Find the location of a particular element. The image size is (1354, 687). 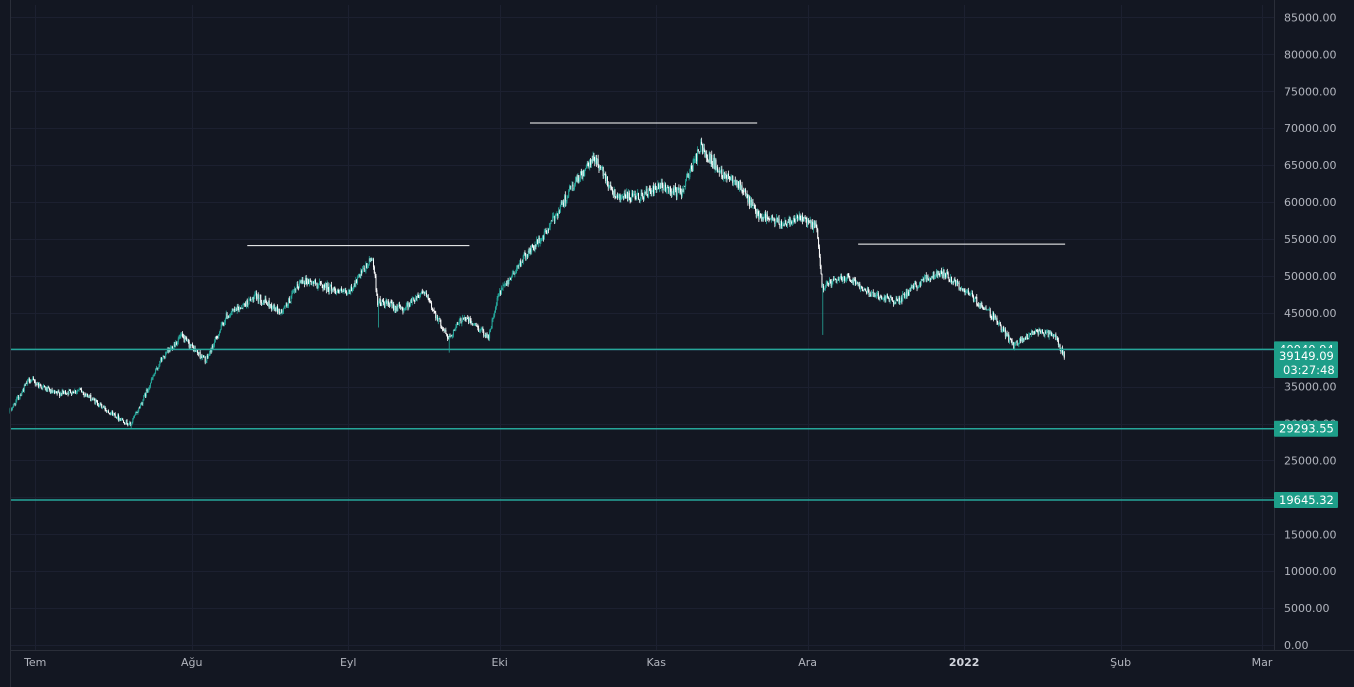

resistance-lines-layer is located at coordinates (656, 184).